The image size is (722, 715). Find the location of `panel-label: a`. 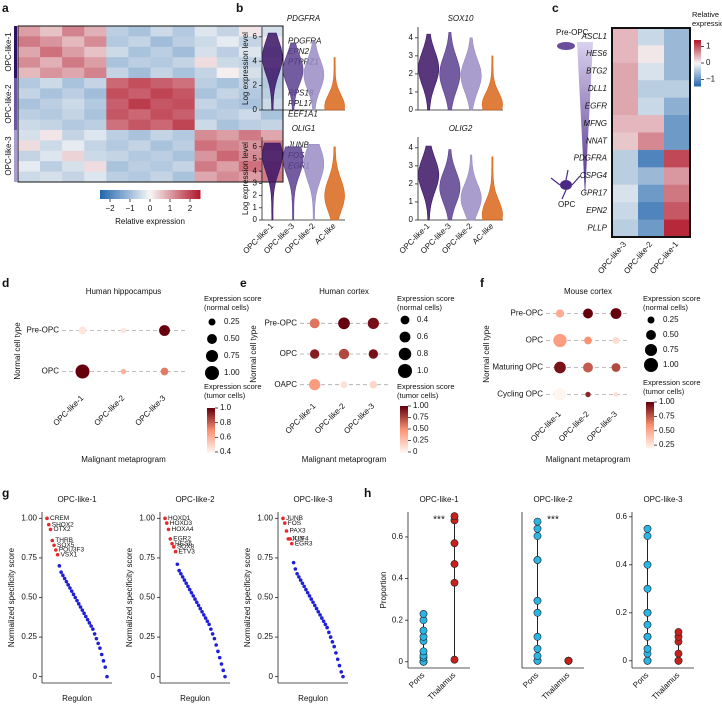

panel-label: a is located at coordinates (5, 8).